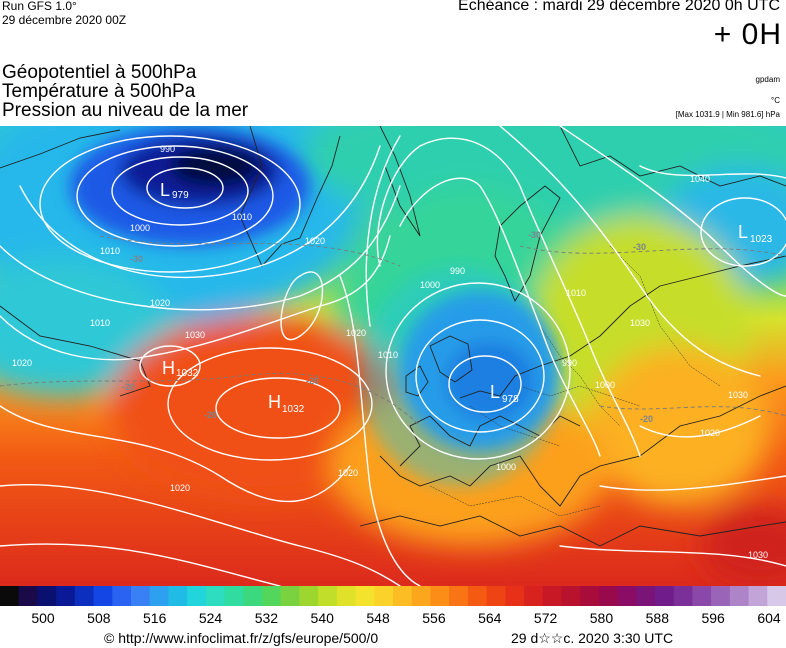 This screenshot has height=648, width=786. Describe the element at coordinates (700, 179) in the screenshot. I see `isobar-label: 1040` at that location.